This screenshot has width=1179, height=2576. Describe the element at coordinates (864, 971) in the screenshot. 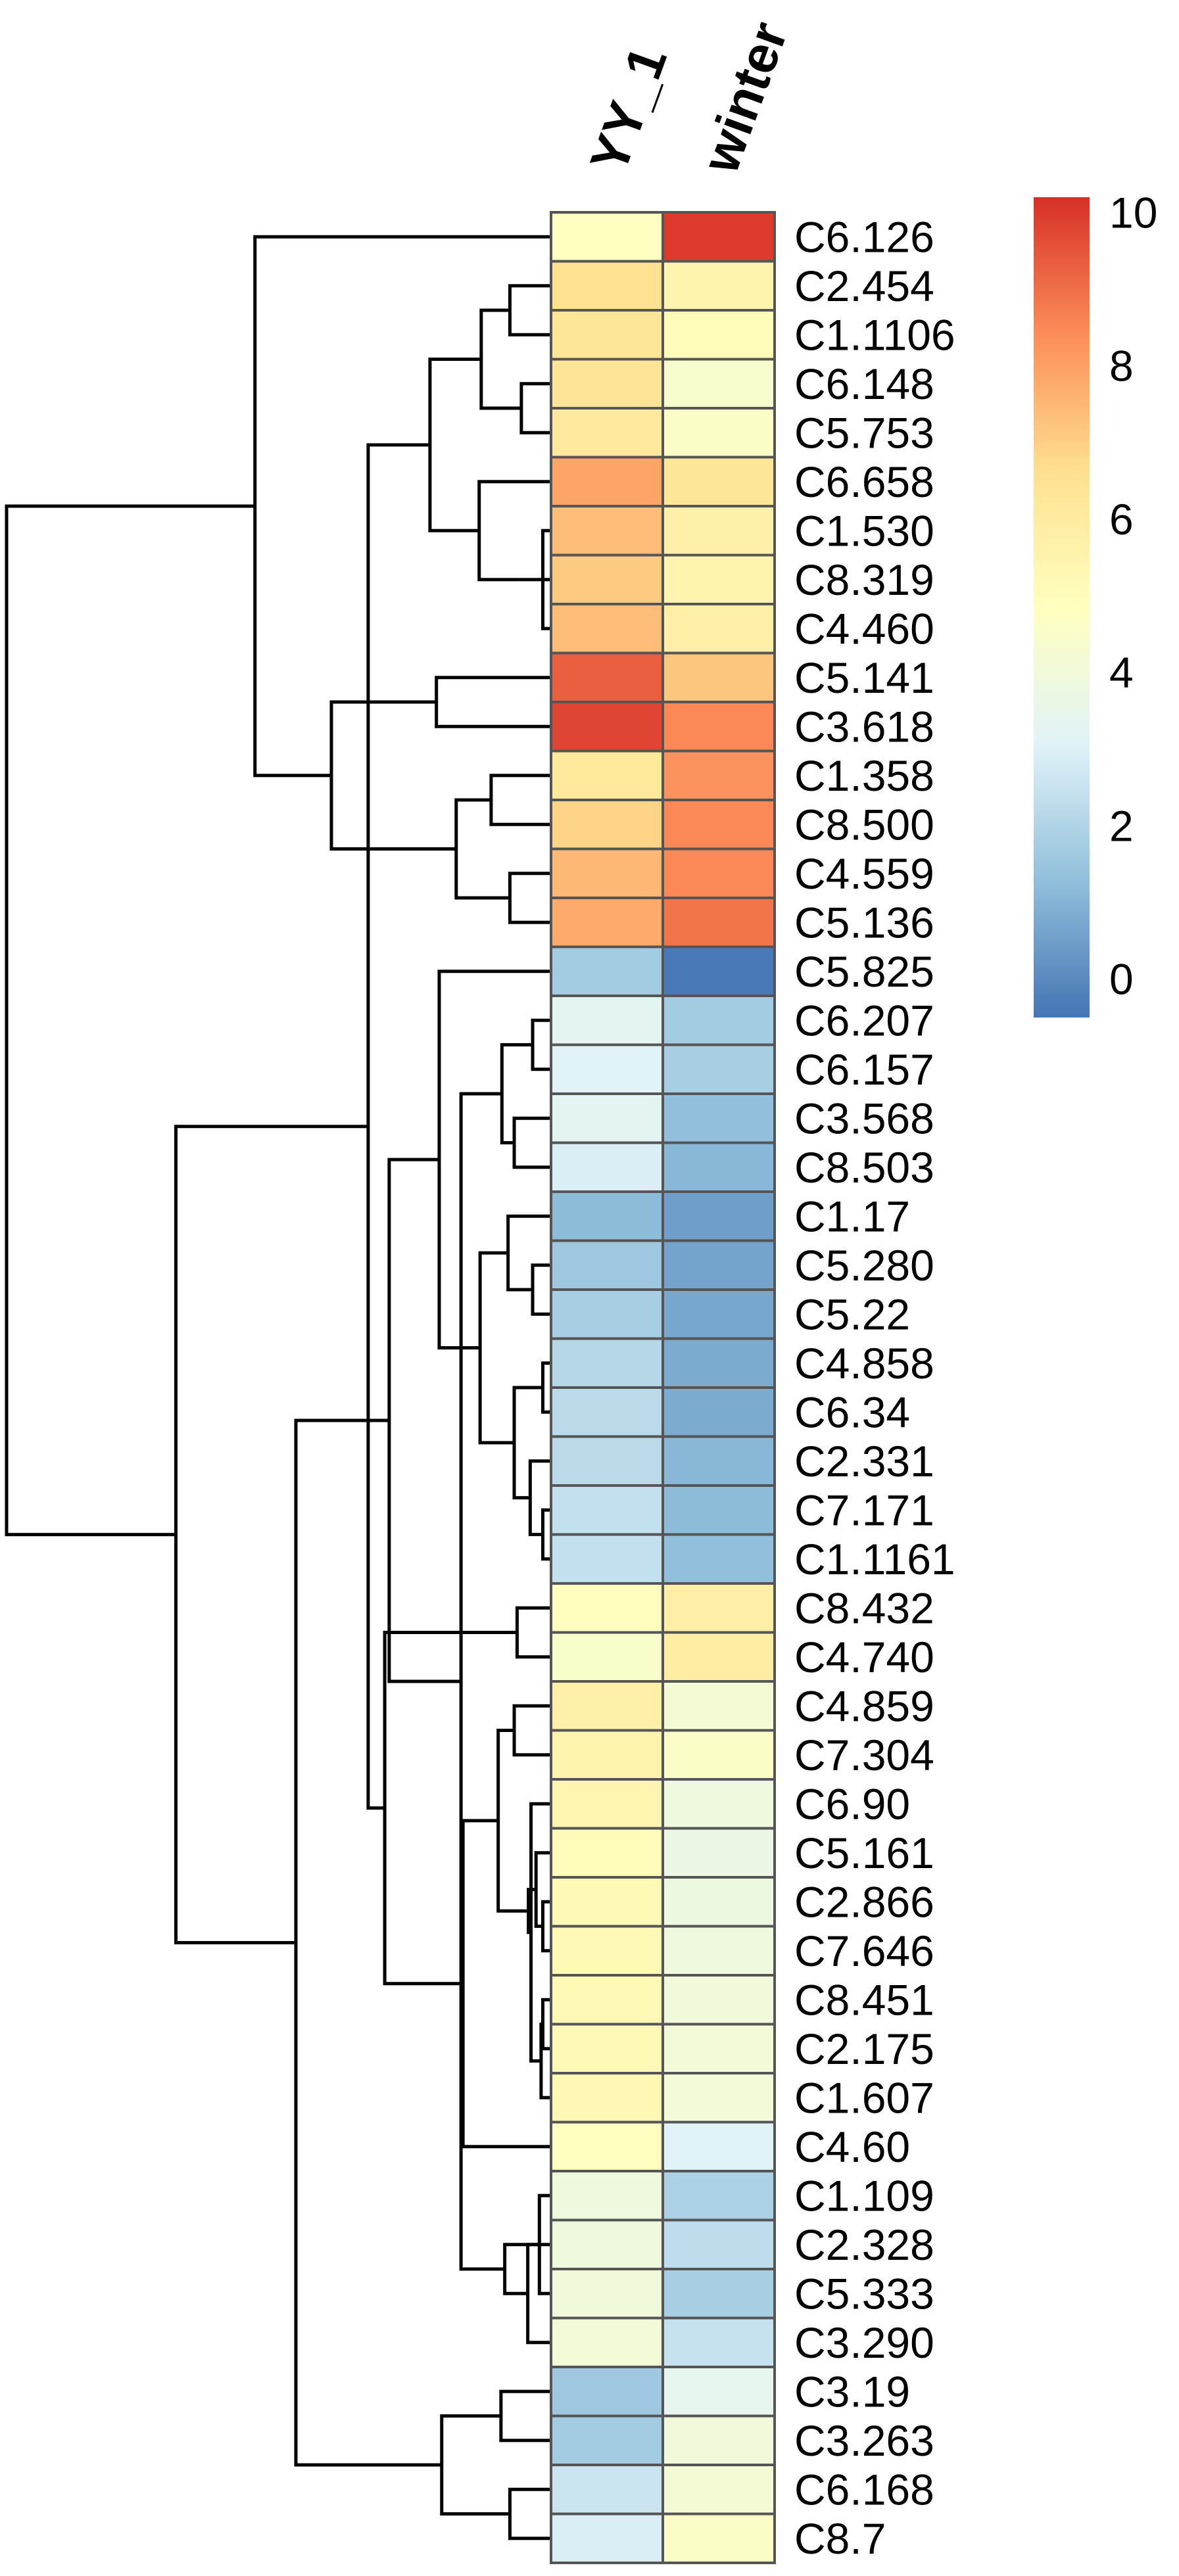

I see `row-label: C5.825` at that location.